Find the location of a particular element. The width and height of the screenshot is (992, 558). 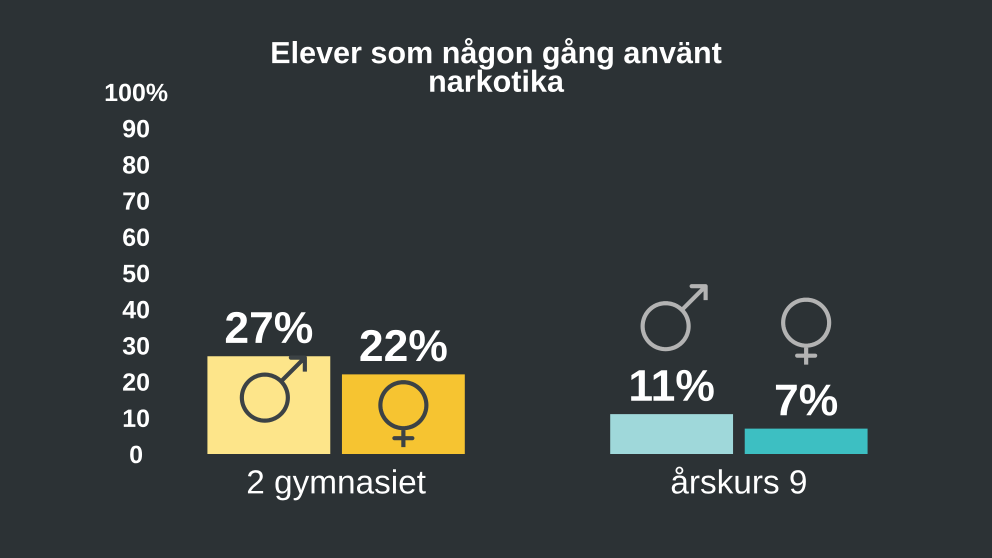

y-tick-label: 60 is located at coordinates (136, 237).